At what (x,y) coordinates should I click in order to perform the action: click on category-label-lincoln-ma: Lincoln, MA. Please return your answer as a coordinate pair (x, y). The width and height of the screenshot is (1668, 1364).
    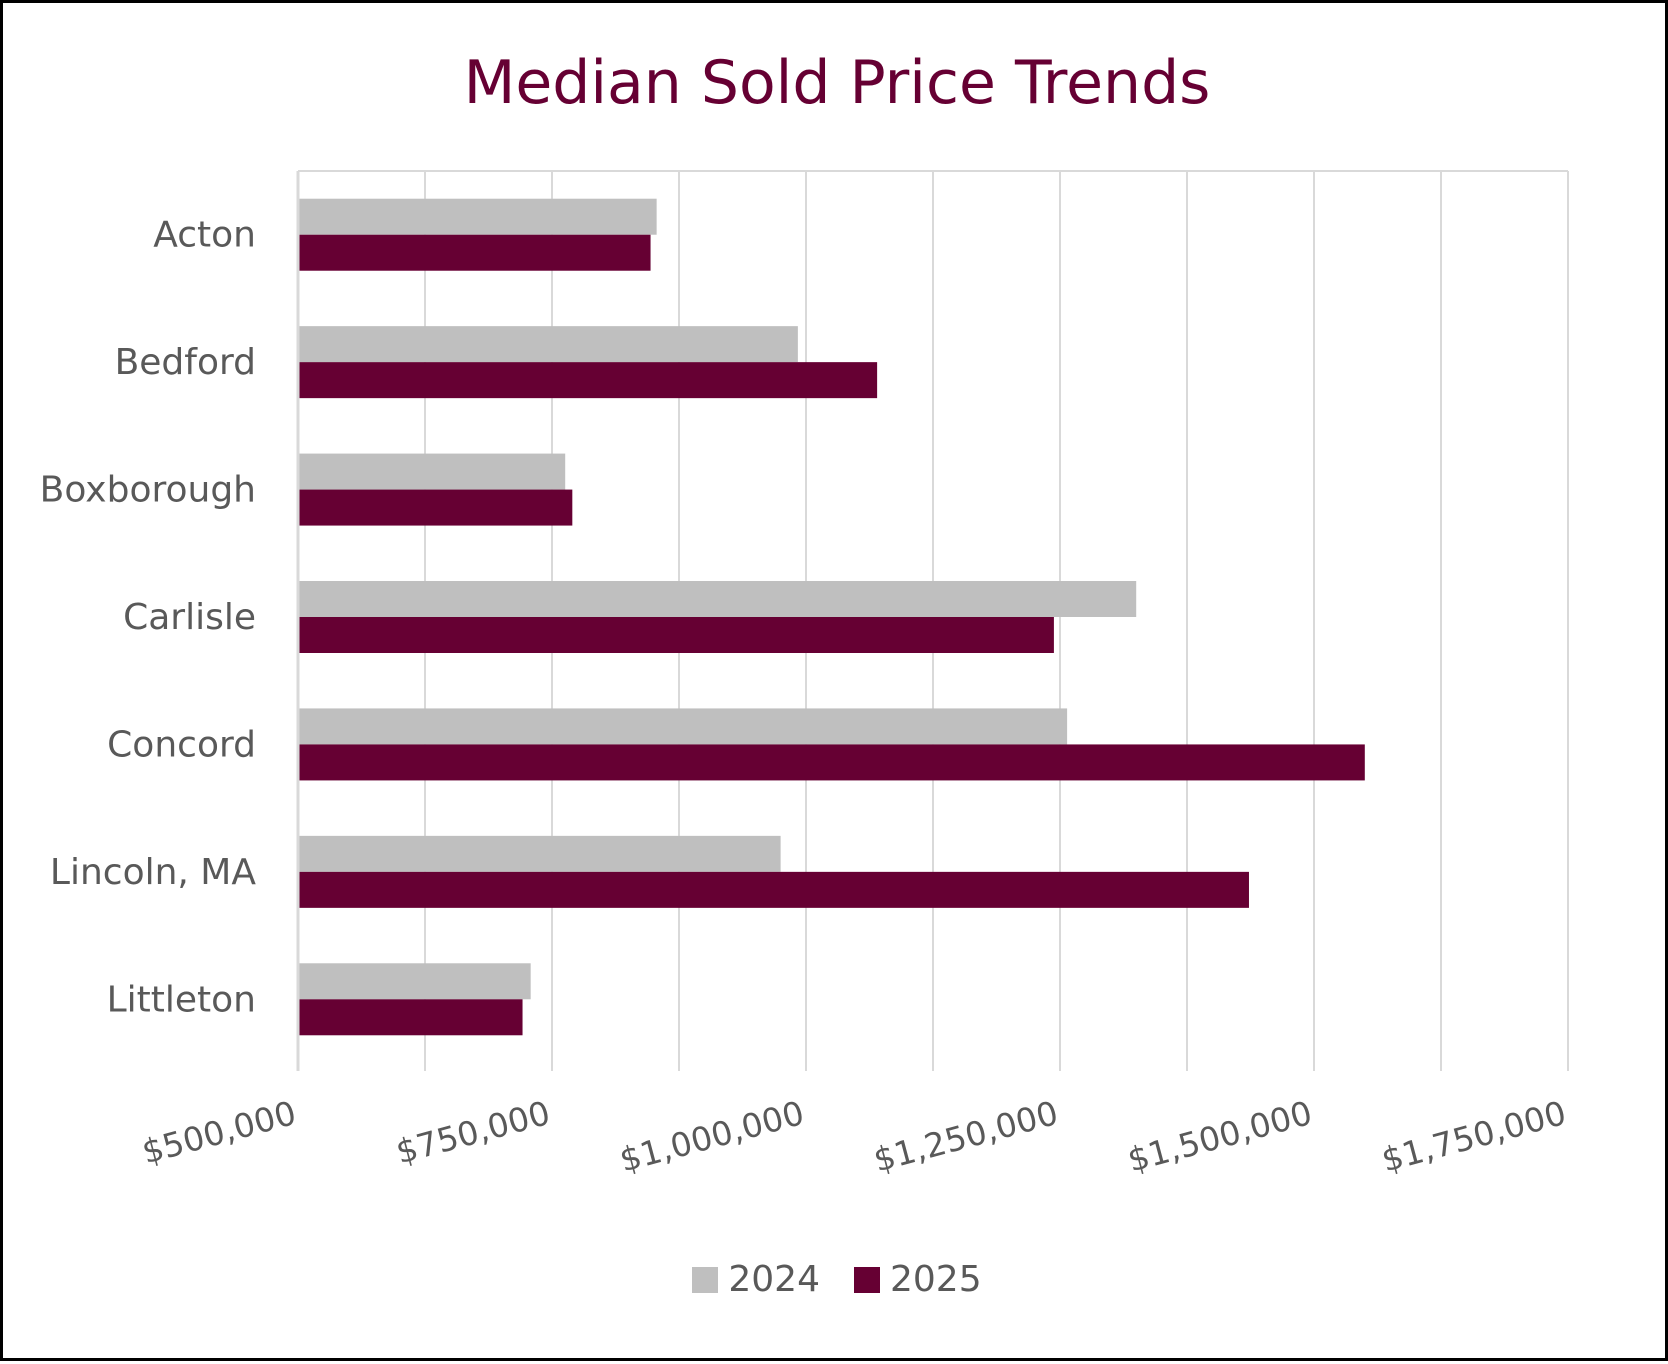
    Looking at the image, I should click on (153, 872).